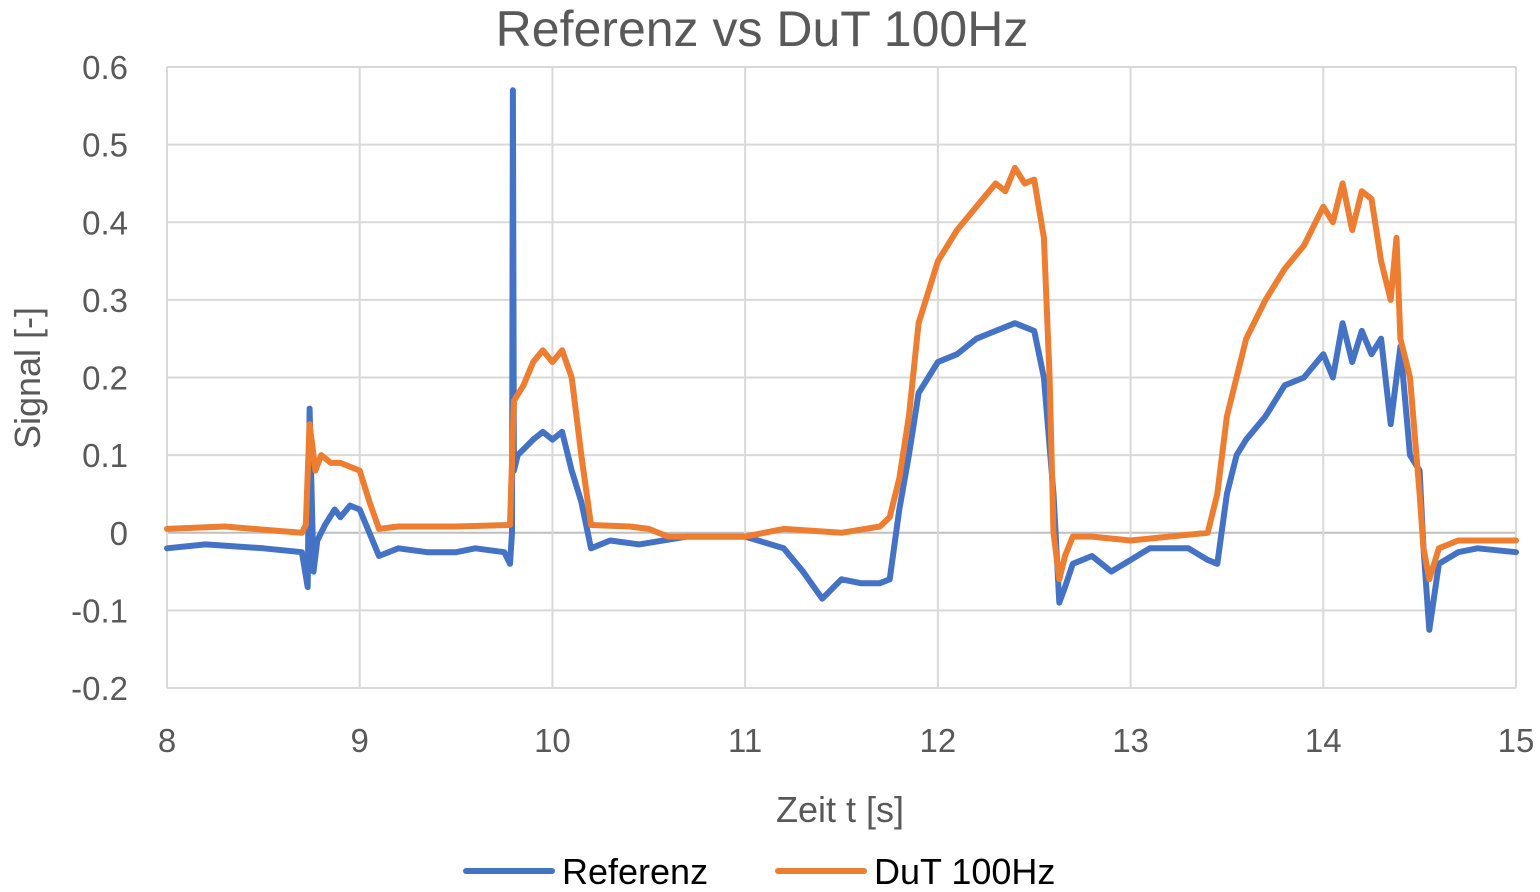 The image size is (1540, 892). What do you see at coordinates (964, 871) in the screenshot?
I see `legend-label-dut: DuT 100Hz` at bounding box center [964, 871].